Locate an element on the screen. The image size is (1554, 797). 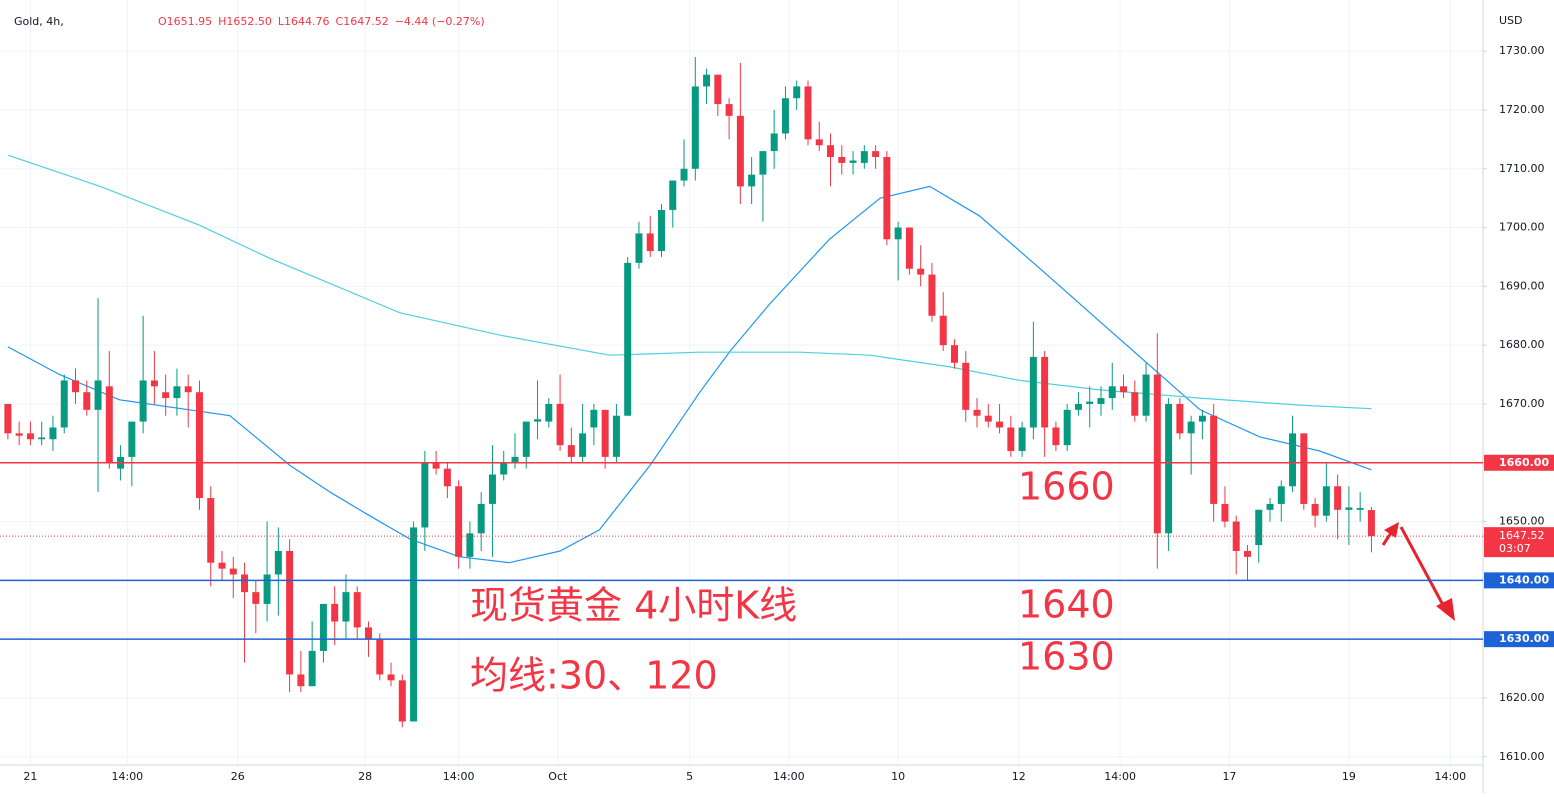
y-tick-label: 1610.00 is located at coordinates (1522, 756).